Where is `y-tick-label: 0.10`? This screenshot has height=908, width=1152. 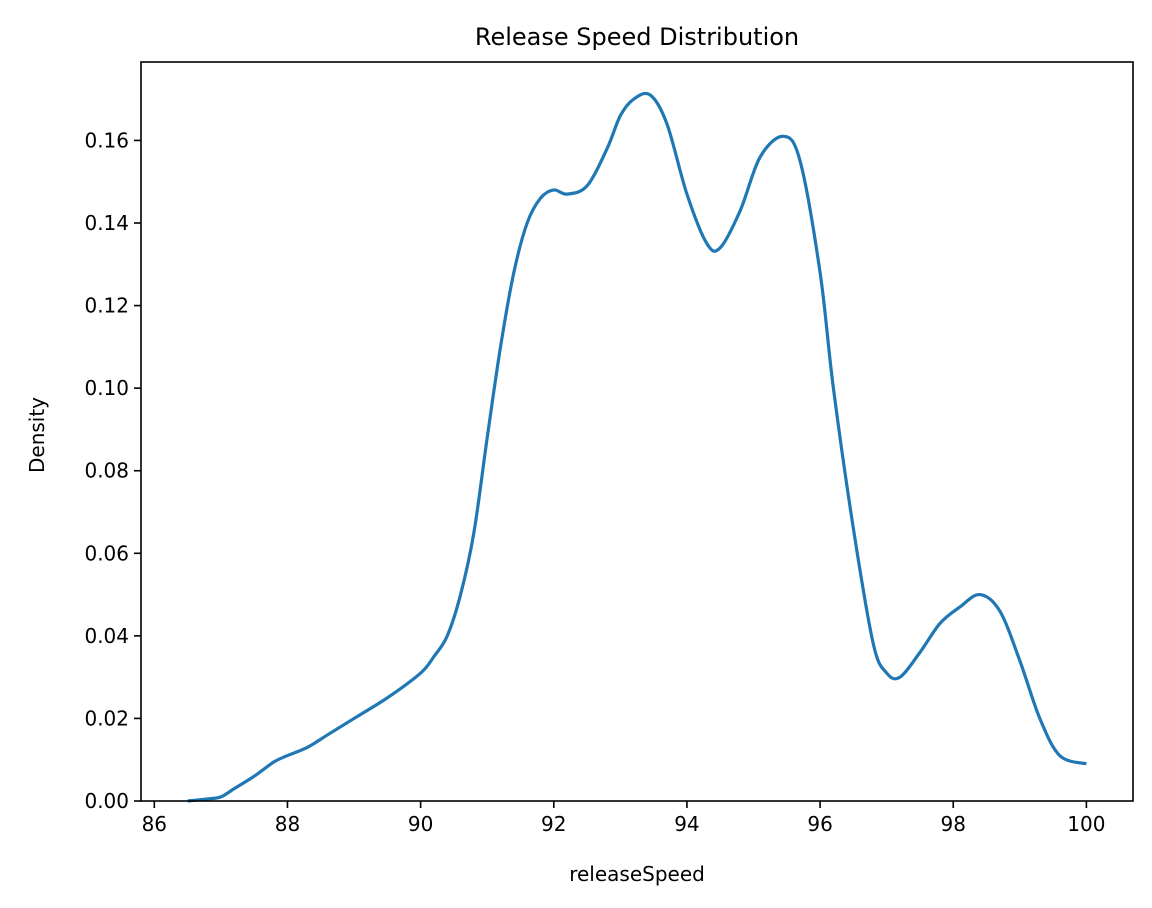
y-tick-label: 0.10 is located at coordinates (106, 388).